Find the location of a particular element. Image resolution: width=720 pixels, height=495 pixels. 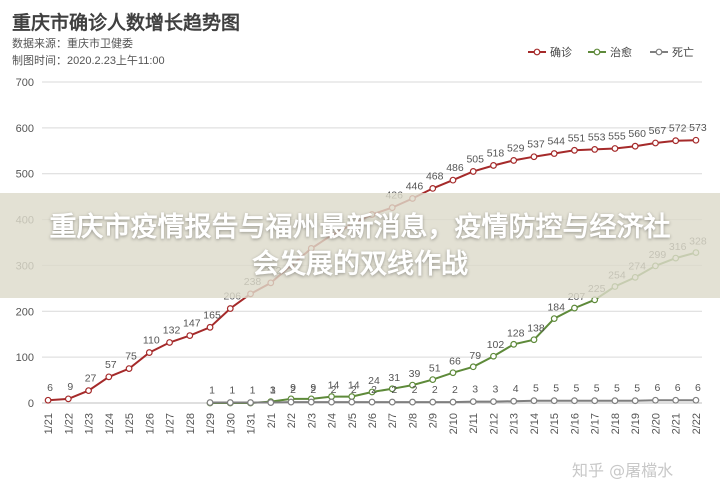

y-tick-label: 700 is located at coordinates (25, 83).